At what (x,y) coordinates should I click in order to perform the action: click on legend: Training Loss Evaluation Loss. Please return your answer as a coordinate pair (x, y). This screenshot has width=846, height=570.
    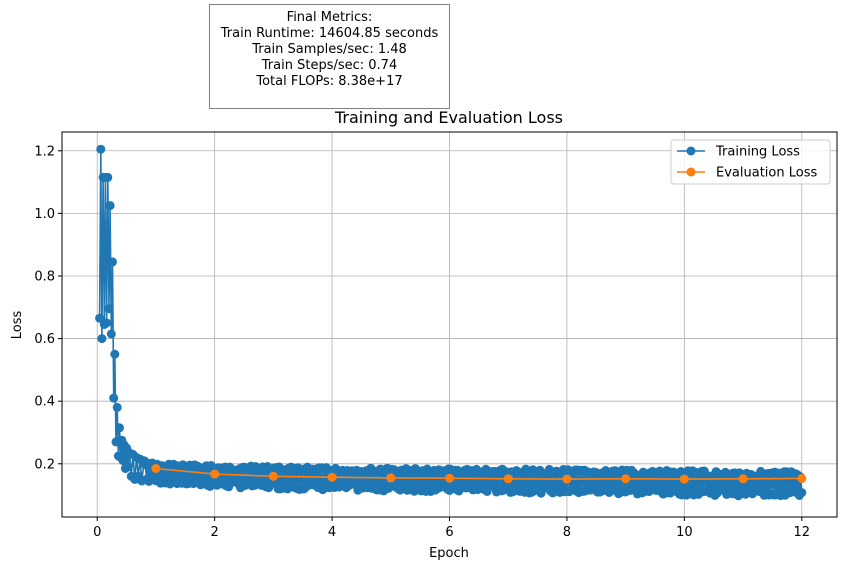
    Looking at the image, I should click on (750, 162).